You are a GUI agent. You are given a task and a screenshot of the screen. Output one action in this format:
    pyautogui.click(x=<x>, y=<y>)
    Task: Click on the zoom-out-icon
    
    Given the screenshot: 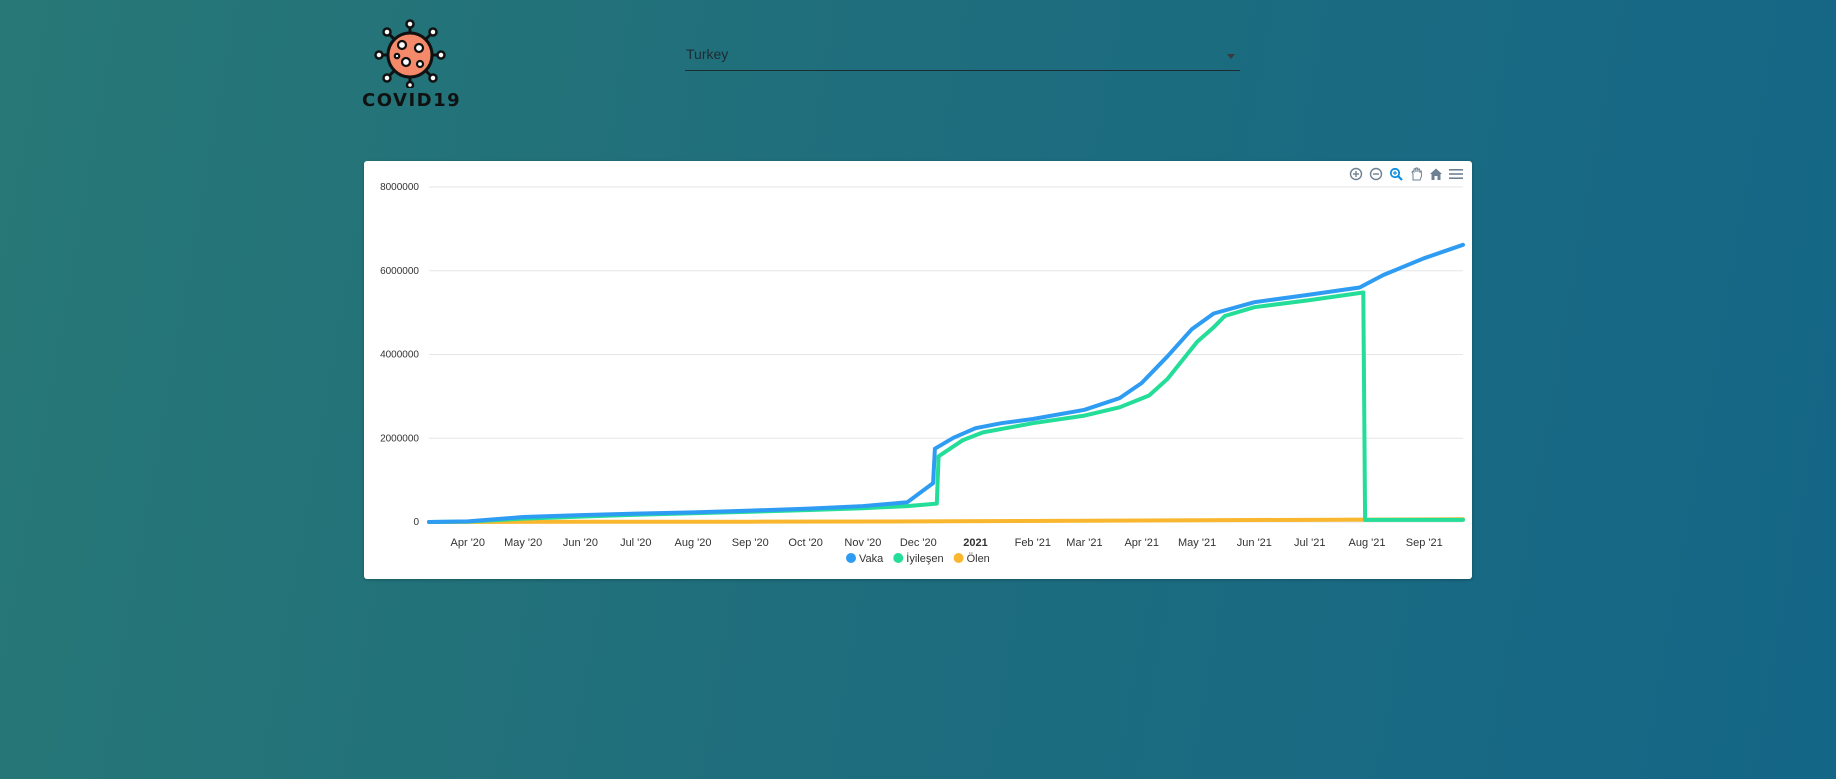 What is the action you would take?
    pyautogui.click(x=1376, y=174)
    